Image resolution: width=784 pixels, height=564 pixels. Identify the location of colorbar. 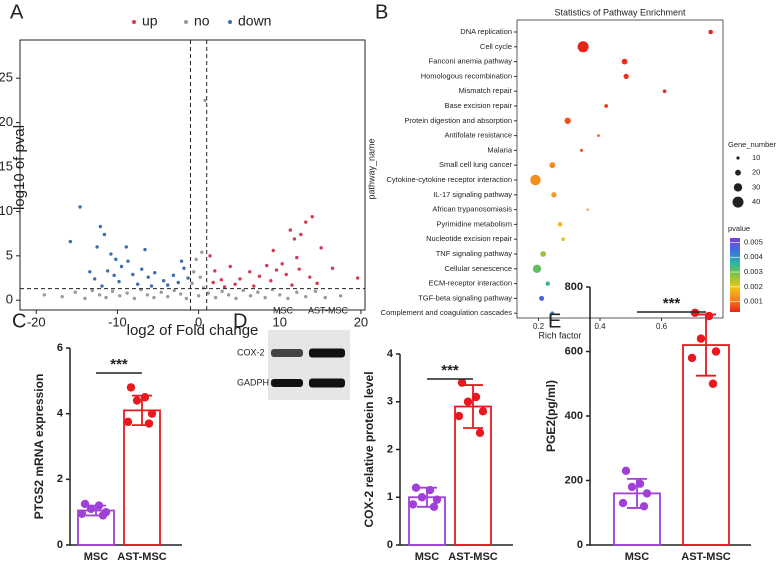
(735, 275).